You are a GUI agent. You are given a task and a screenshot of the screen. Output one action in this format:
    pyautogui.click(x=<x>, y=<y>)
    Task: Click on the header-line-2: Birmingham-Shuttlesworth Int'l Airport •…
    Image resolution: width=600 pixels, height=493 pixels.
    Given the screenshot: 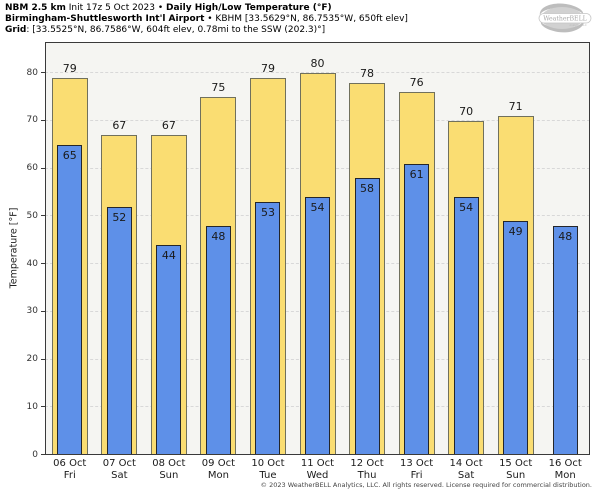 What is the action you would take?
    pyautogui.click(x=206, y=19)
    